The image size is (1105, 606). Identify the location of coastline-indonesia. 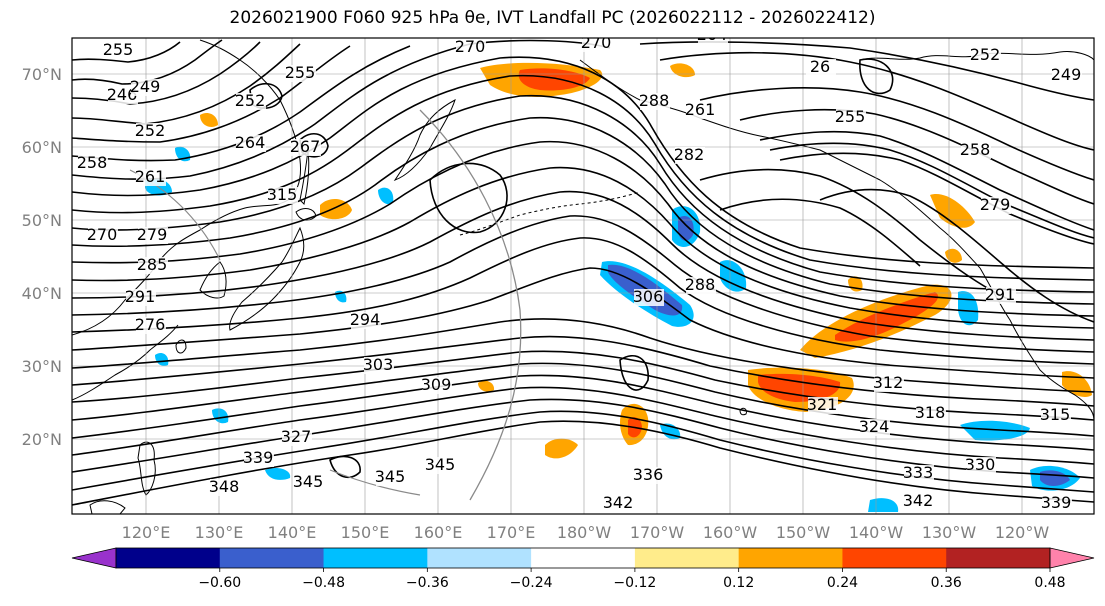
(107, 507).